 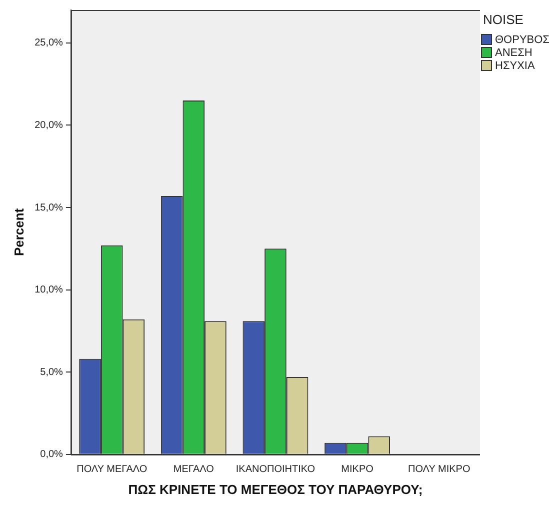 What do you see at coordinates (276, 470) in the screenshot?
I see `x-tick-label: ΙΚΑΝΟΠΟΙΗΤΙΚΟ` at bounding box center [276, 470].